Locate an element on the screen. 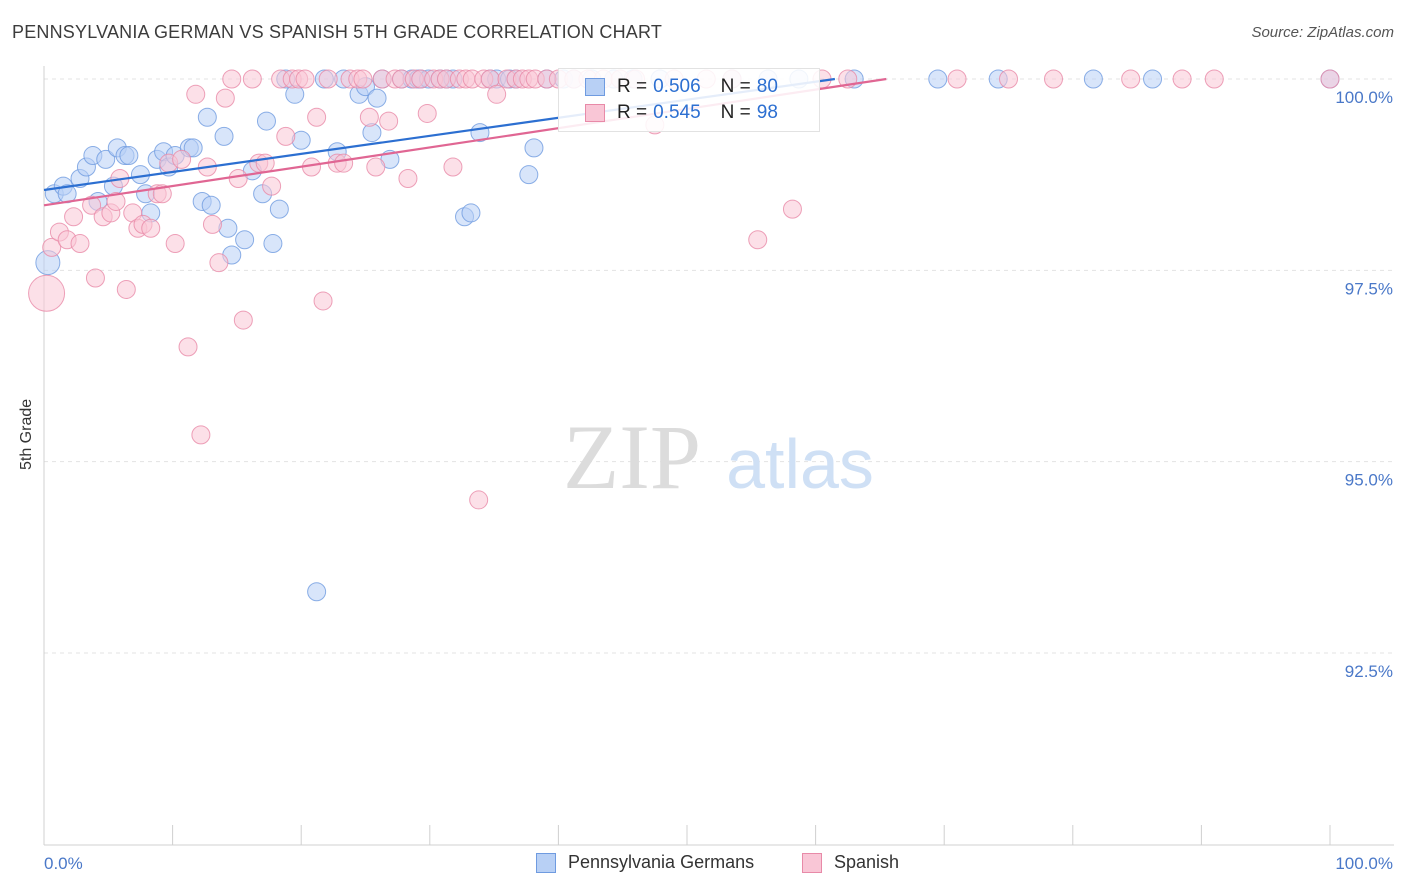  correlation-legend: R = 0.506 N = 80 R = 0.545 N = 98 is located at coordinates (689, 100).